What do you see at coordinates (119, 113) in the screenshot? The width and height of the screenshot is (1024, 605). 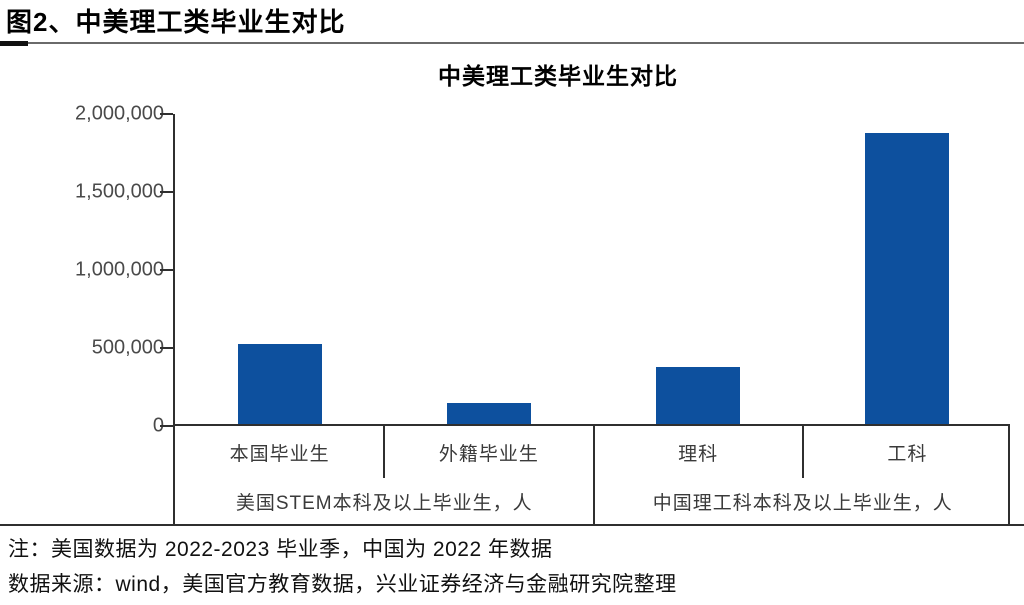 I see `y-axis-tick-label: 2,000,000` at bounding box center [119, 113].